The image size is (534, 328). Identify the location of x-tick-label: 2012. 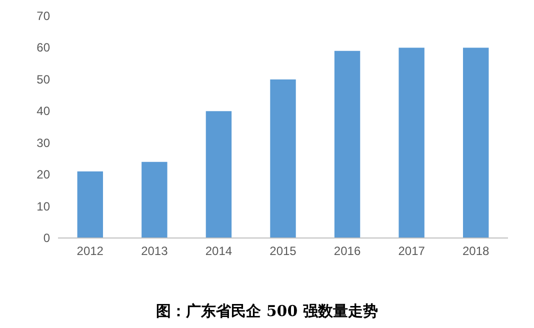
(90, 251).